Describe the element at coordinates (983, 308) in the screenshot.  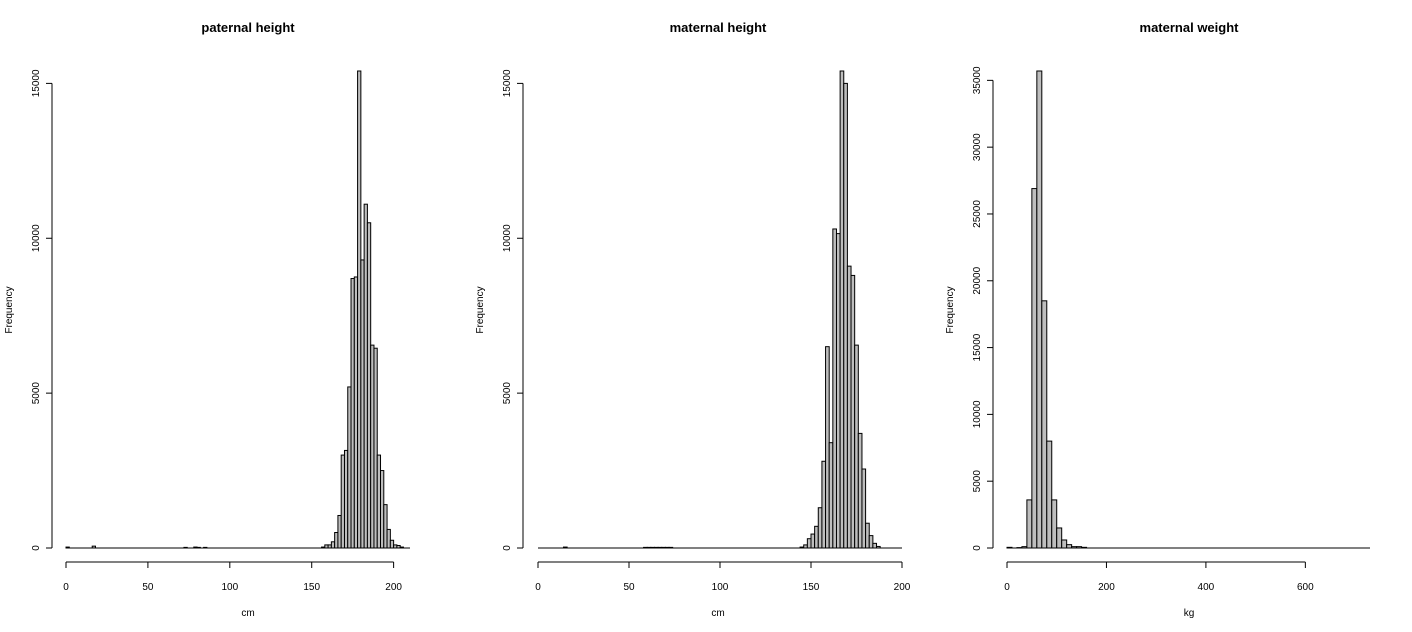
I see `y-axis: 0 5000 10000 15000 20000 25000 30000 35000` at that location.